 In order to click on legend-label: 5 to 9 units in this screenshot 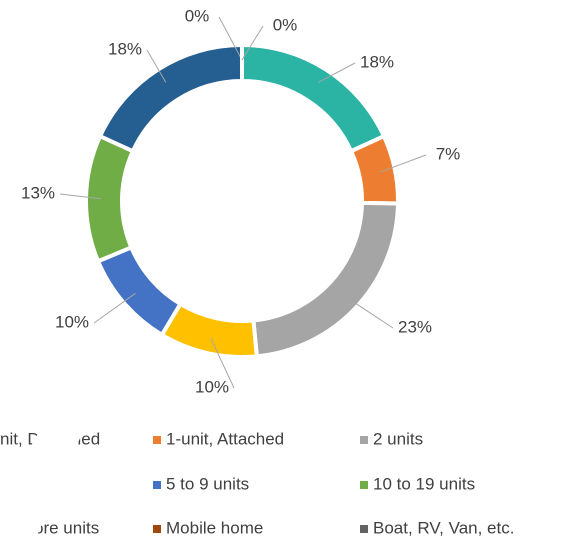, I will do `click(207, 483)`.